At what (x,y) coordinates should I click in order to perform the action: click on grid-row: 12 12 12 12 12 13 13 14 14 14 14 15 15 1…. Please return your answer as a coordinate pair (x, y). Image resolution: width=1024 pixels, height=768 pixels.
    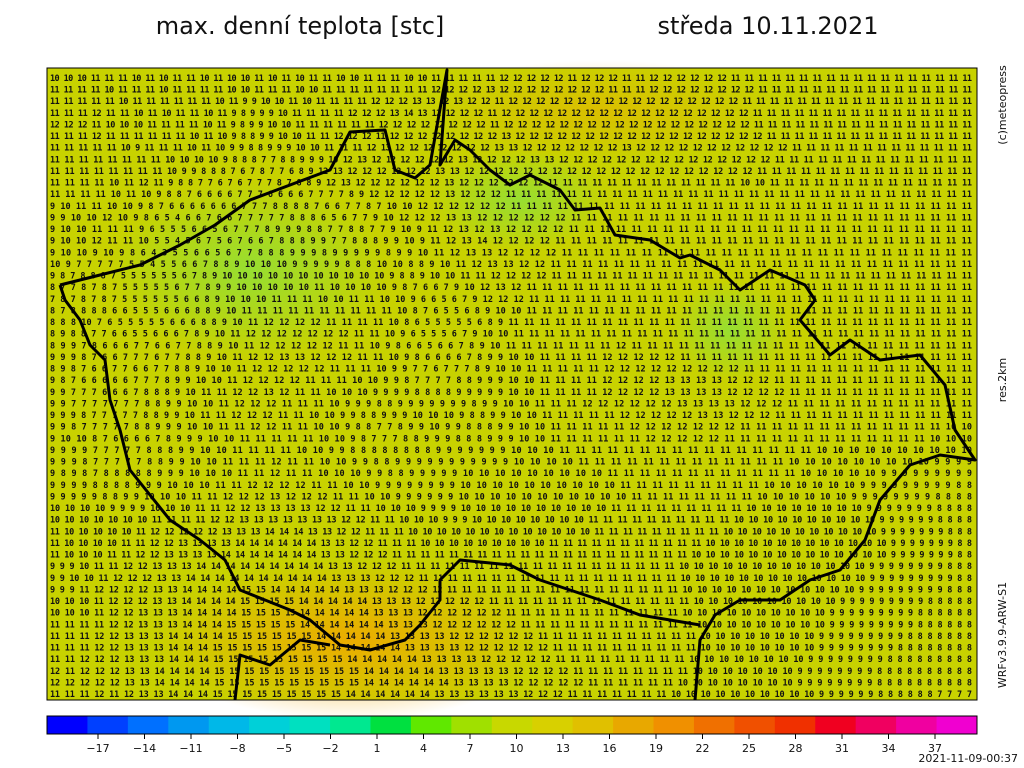
    Looking at the image, I should click on (511, 683).